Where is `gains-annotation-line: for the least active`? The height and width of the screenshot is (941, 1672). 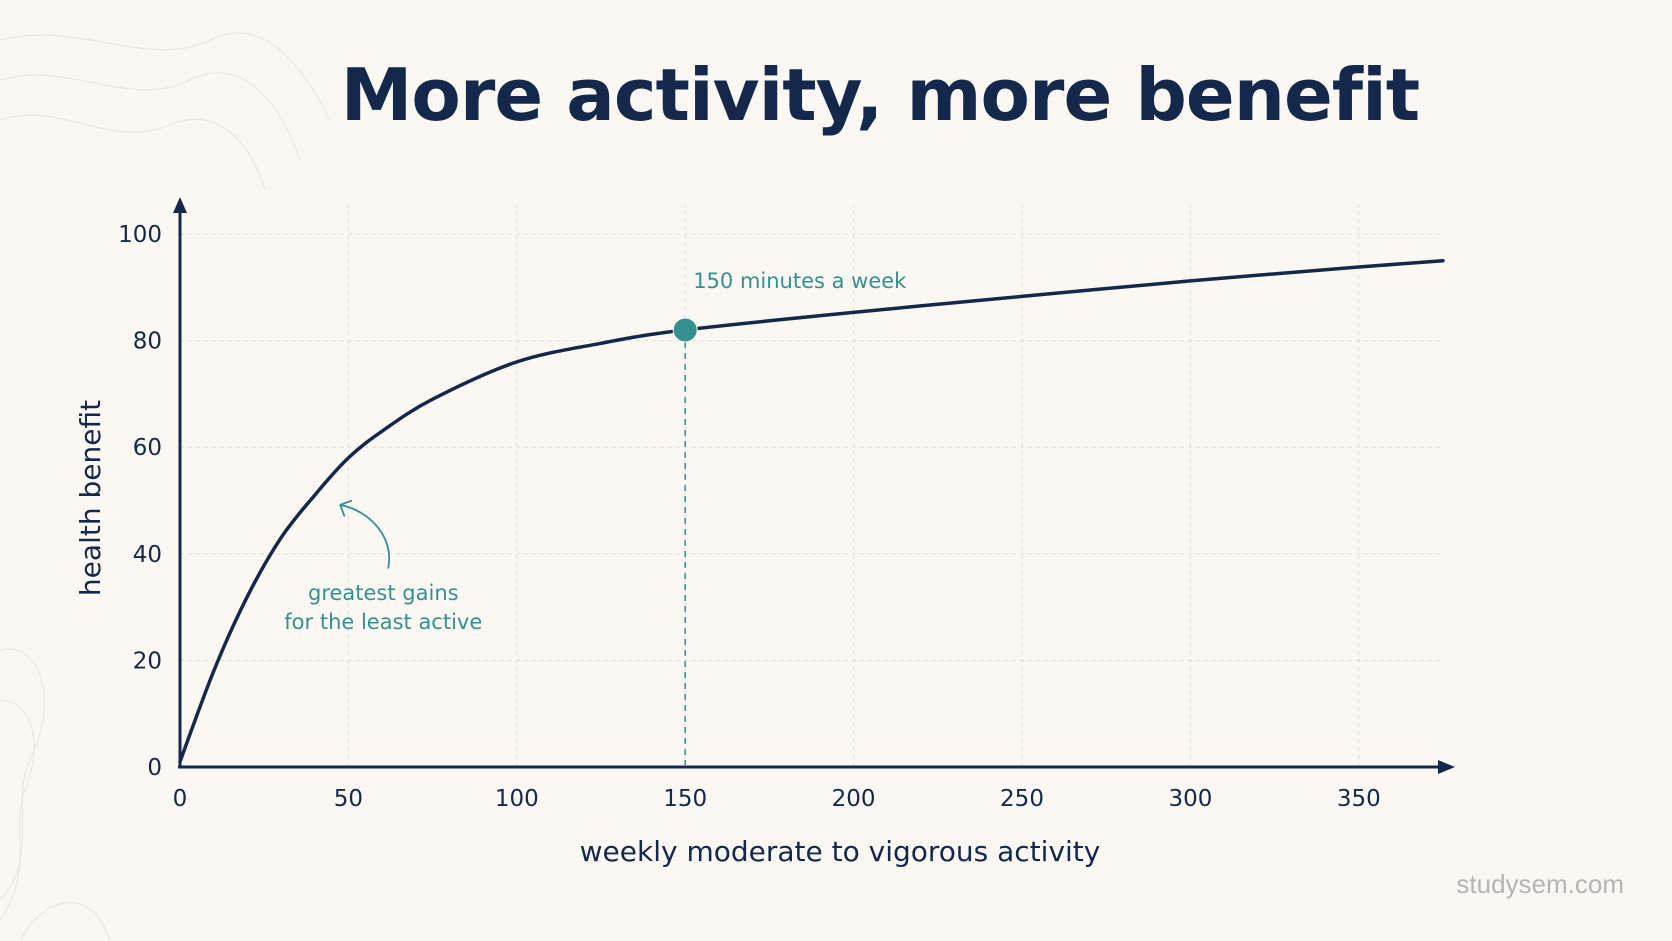
gains-annotation-line: for the least active is located at coordinates (383, 622).